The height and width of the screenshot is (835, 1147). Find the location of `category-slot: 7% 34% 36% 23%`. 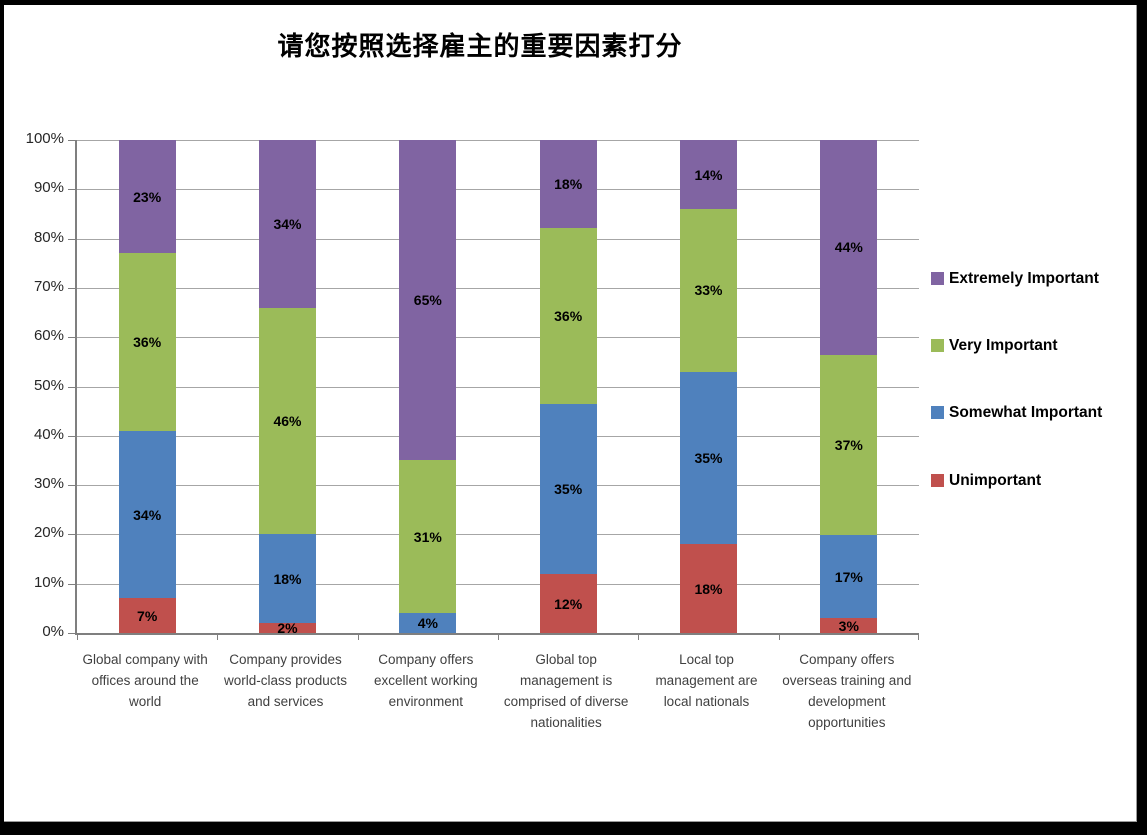

category-slot: 7% 34% 36% 23% is located at coordinates (147, 386).